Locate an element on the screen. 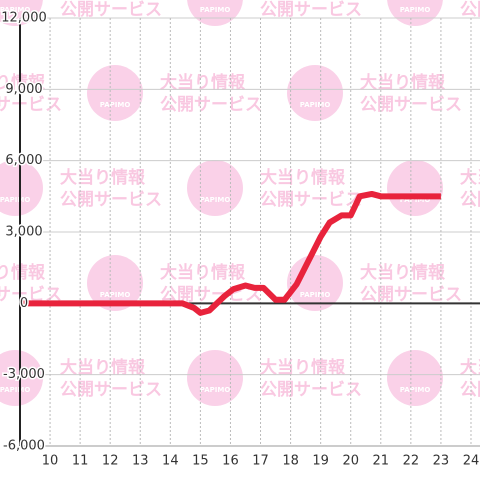 The height and width of the screenshot is (480, 480). y-tick-label: 3,000 is located at coordinates (23, 232).